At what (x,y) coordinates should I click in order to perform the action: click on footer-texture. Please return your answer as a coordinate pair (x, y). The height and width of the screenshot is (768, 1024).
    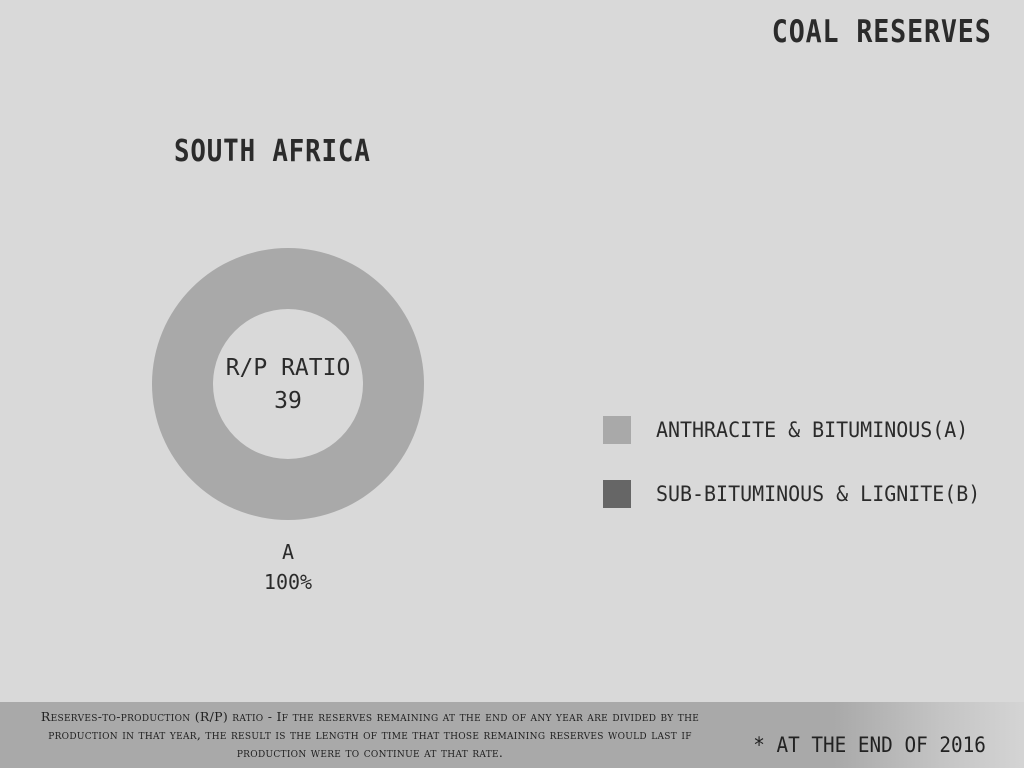
    Looking at the image, I should click on (929, 735).